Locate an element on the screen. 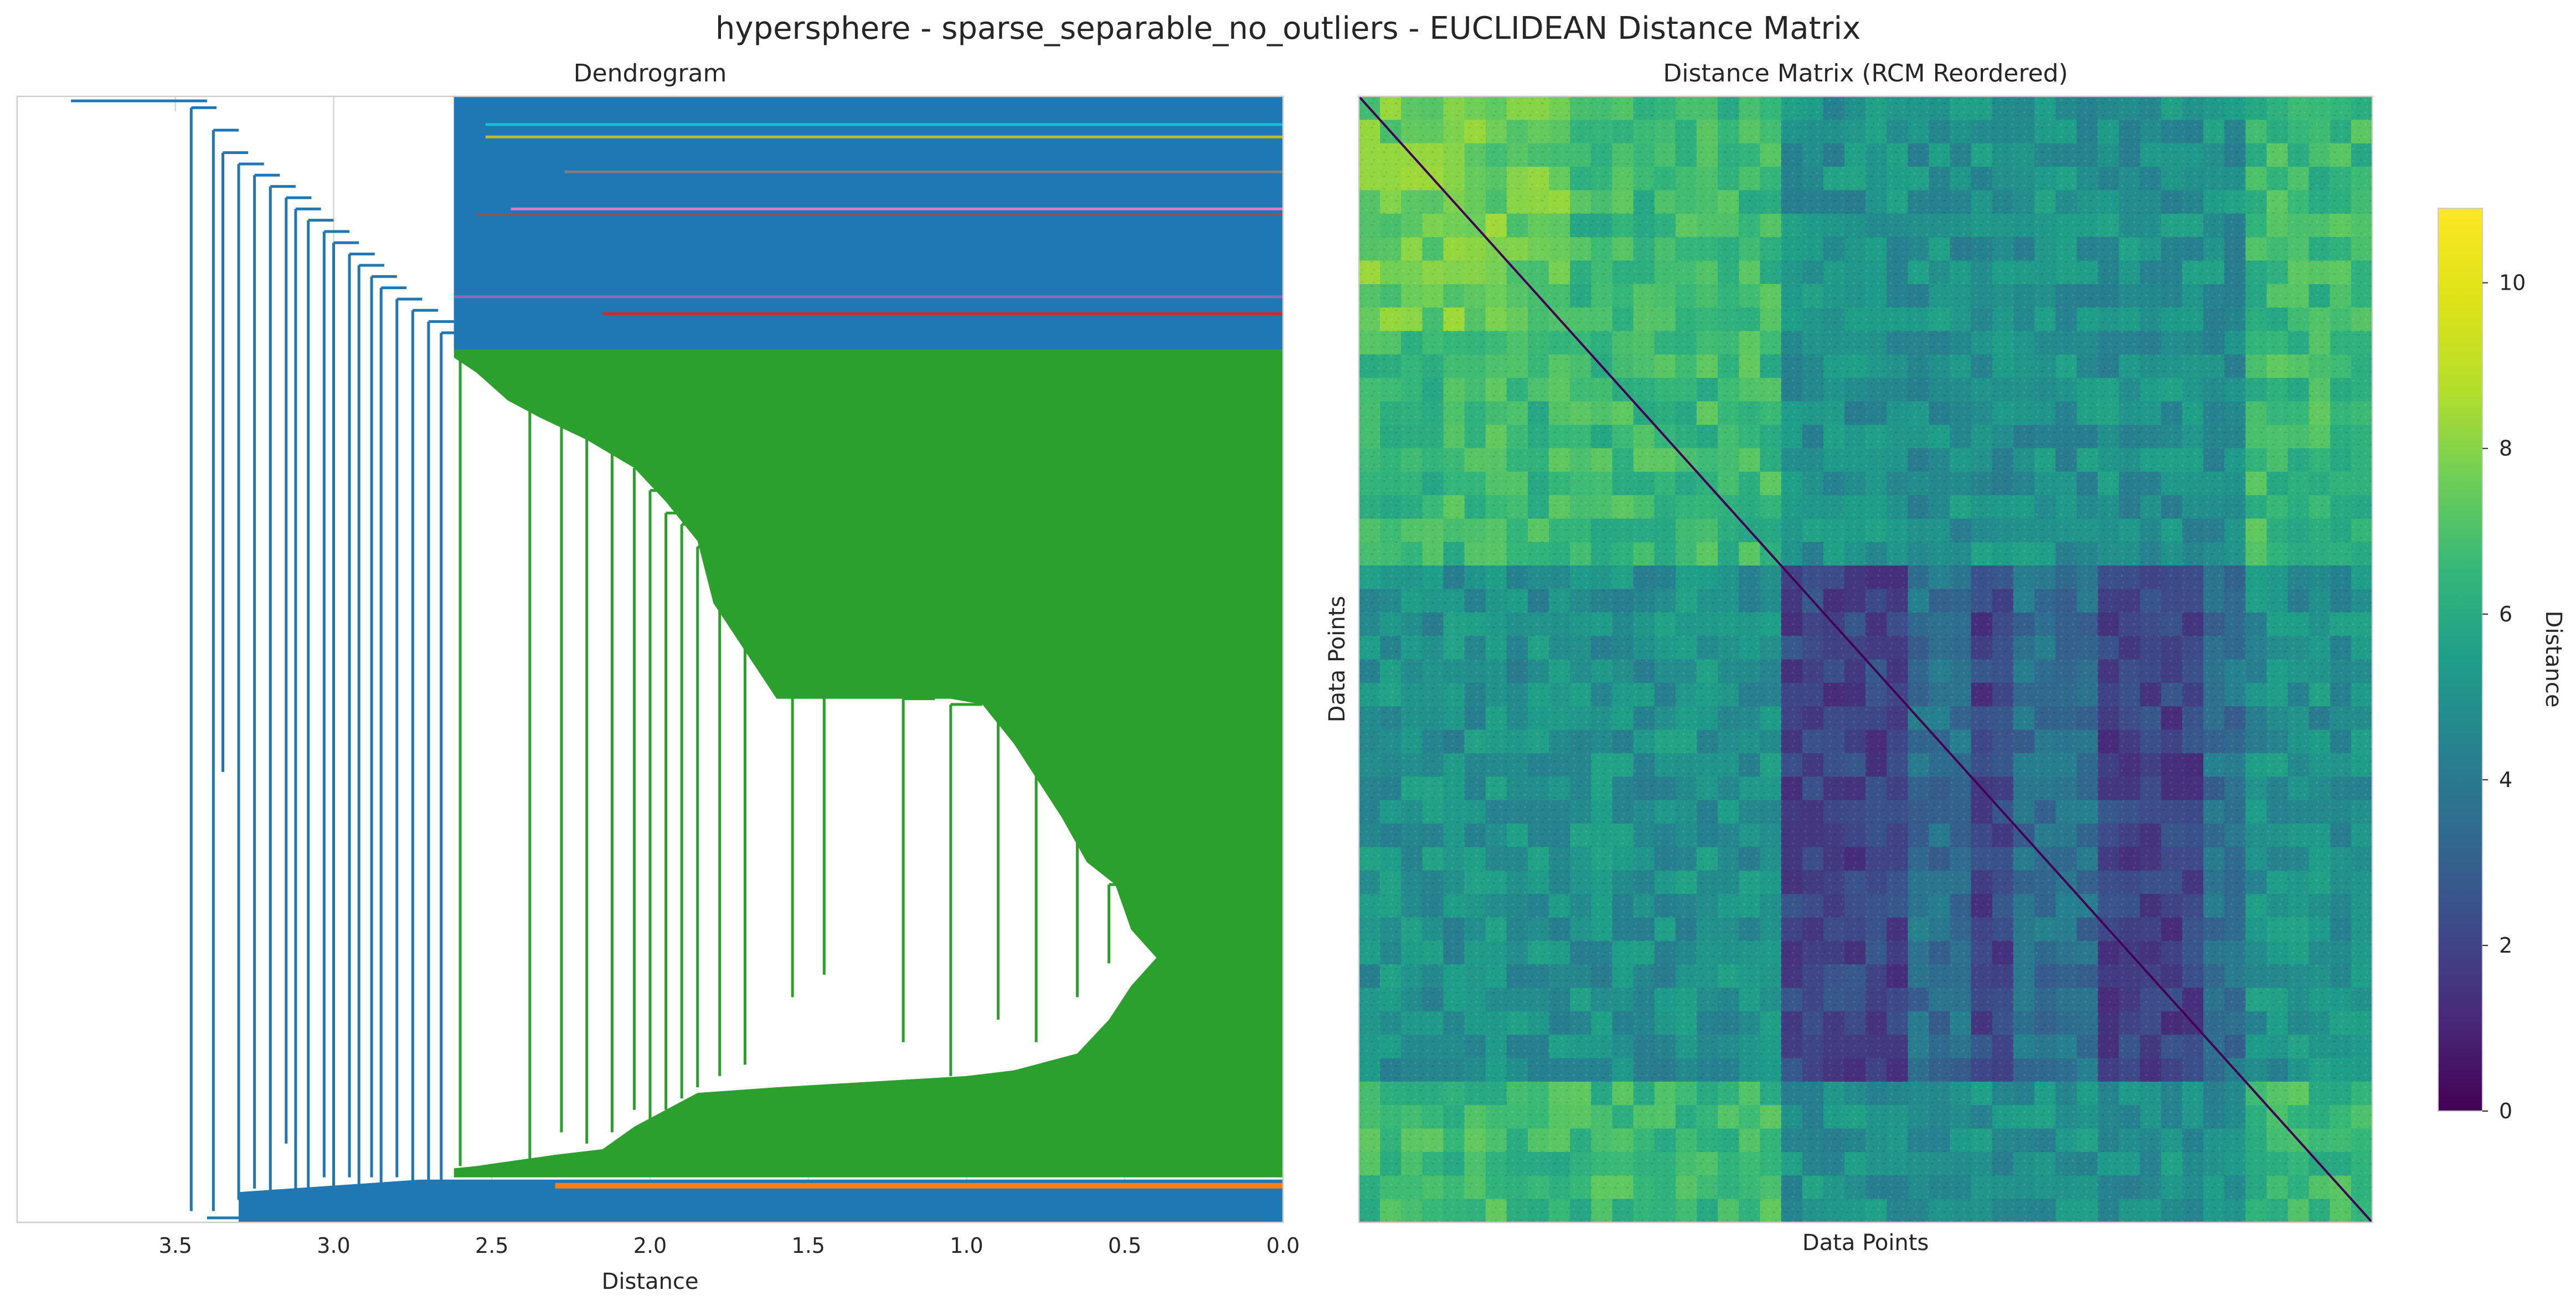  heatmap-title: Distance Matrix (RCM Reordered) is located at coordinates (1865, 73).